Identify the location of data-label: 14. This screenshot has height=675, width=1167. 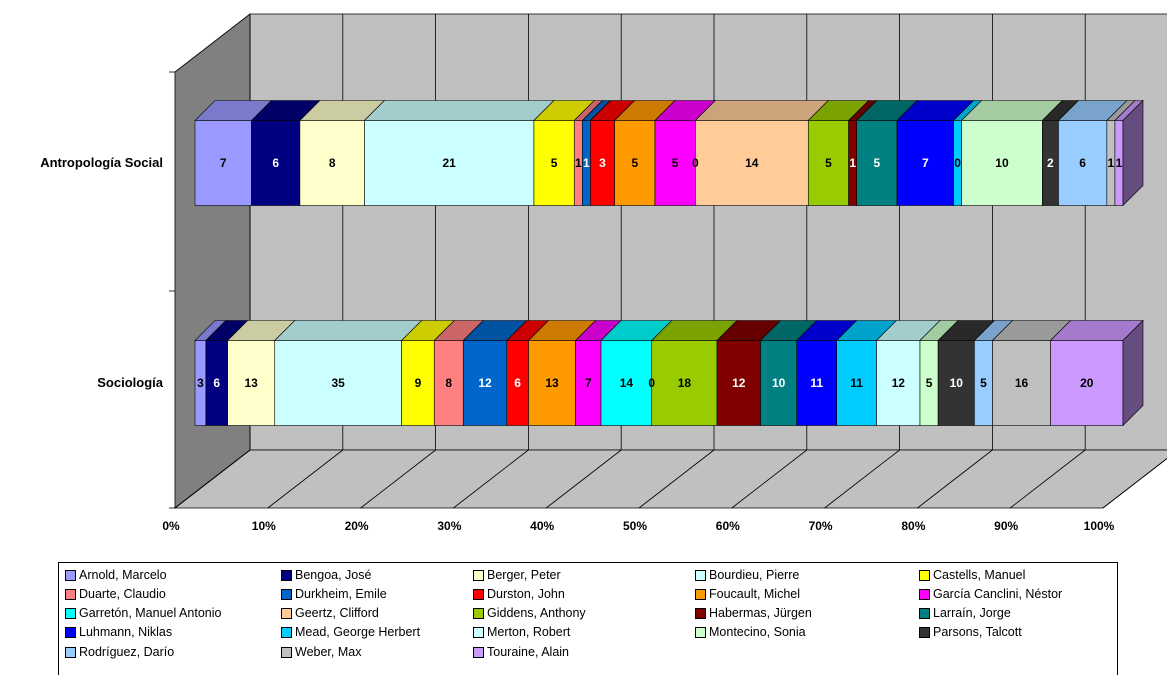
(752, 163).